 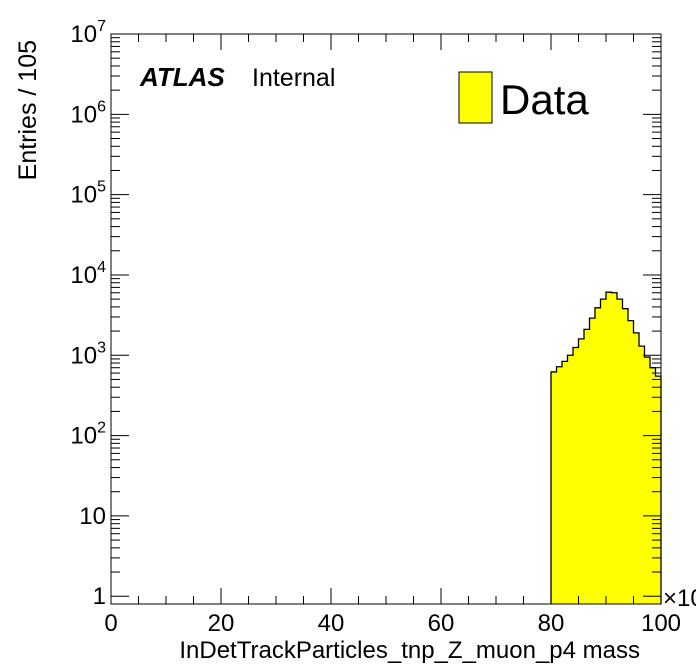 What do you see at coordinates (88, 435) in the screenshot?
I see `y-tick-label: 10²` at bounding box center [88, 435].